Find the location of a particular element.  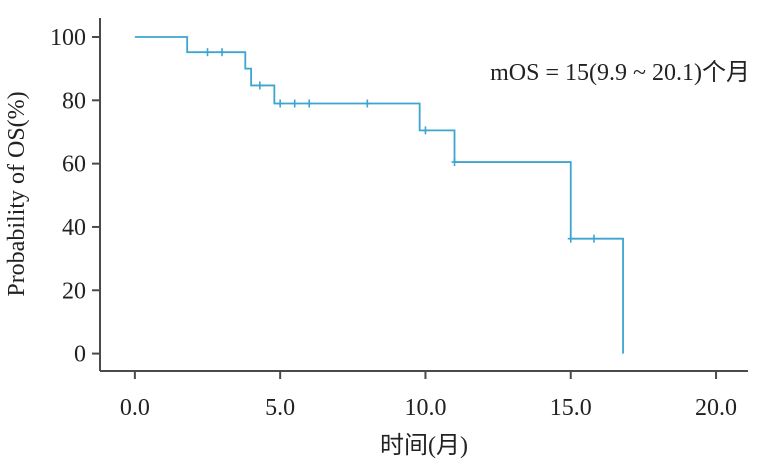

y-tick-label: 0 is located at coordinates (80, 355).